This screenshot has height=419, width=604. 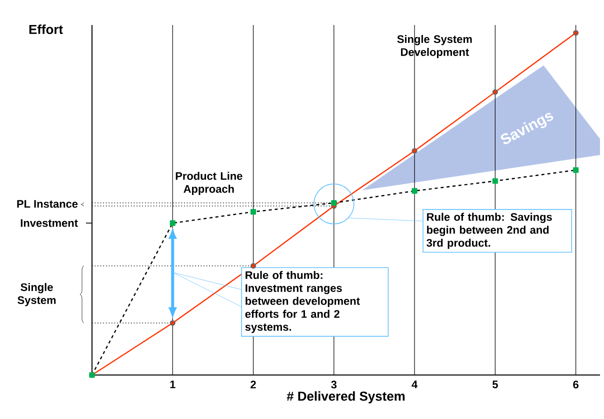 What do you see at coordinates (253, 384) in the screenshot?
I see `x-tick-label: 2` at bounding box center [253, 384].